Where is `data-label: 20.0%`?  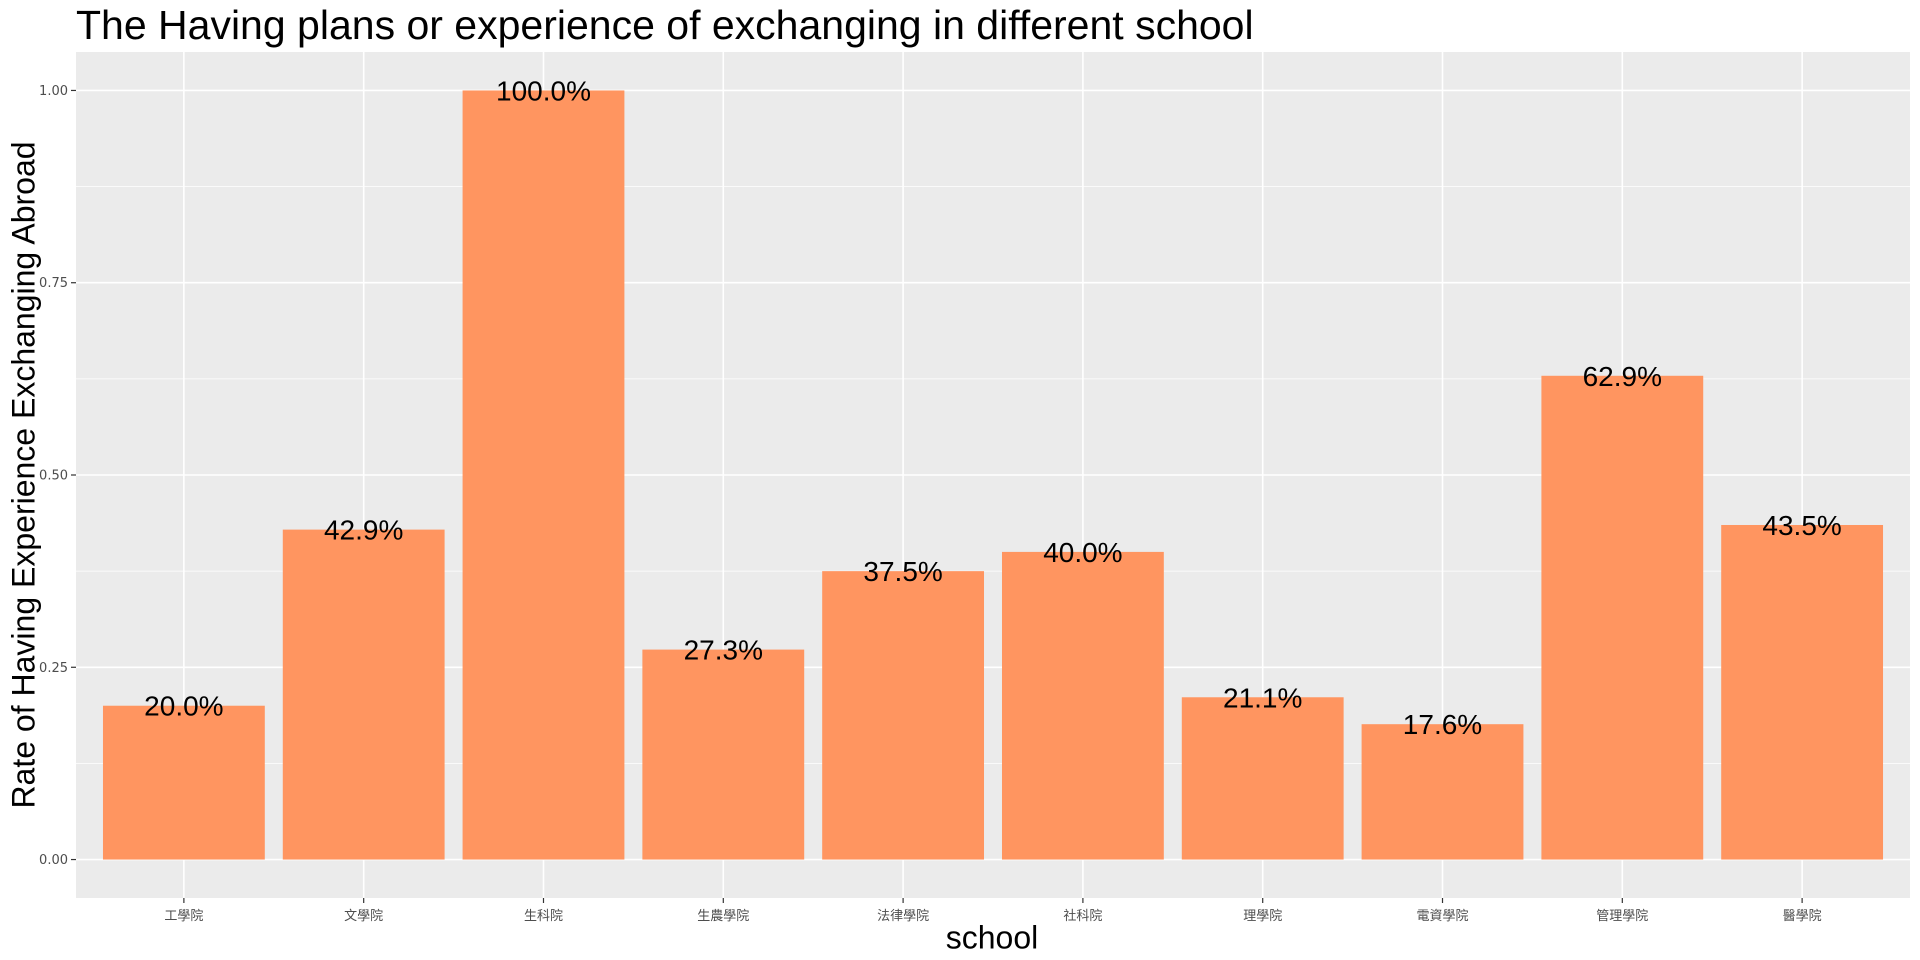 data-label: 20.0% is located at coordinates (183, 706).